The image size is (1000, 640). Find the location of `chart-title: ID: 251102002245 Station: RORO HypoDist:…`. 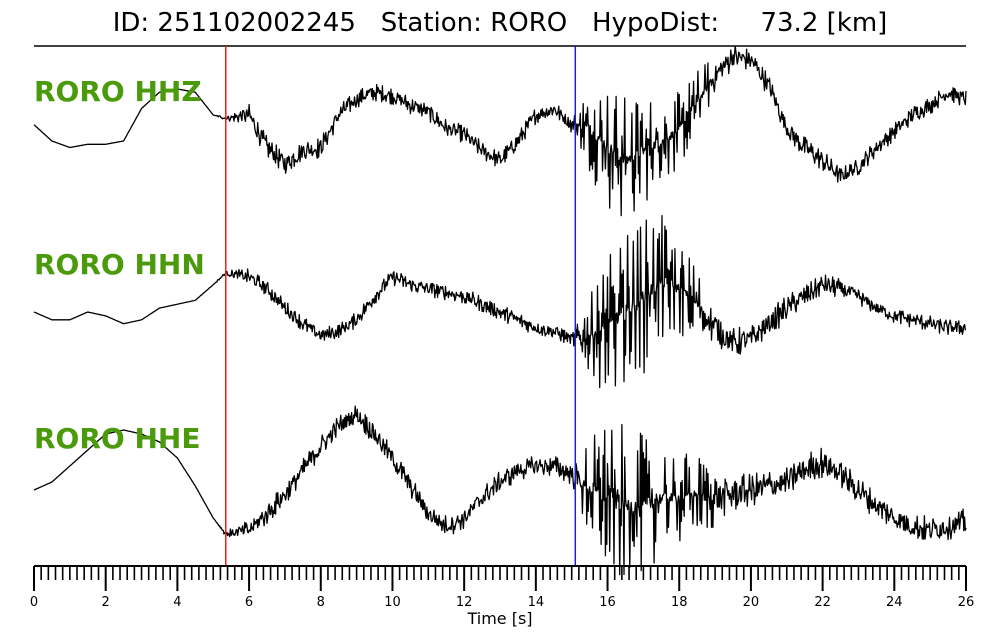

chart-title: ID: 251102002245 Station: RORO HypoDist:… is located at coordinates (500, 23).